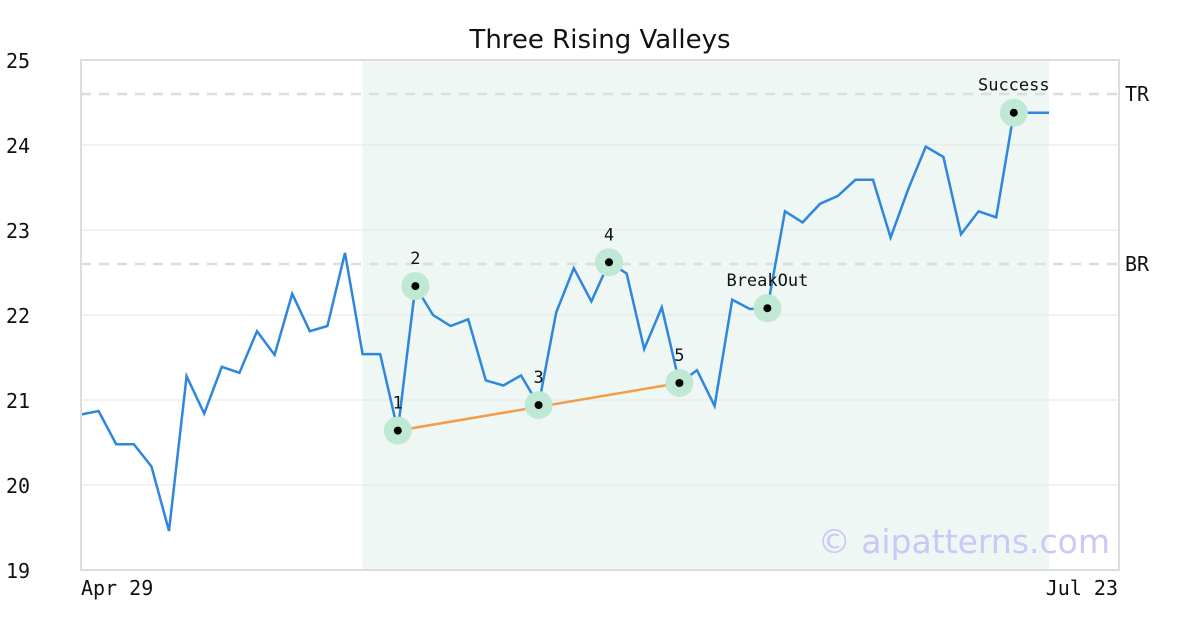  I want to click on y-tick-label-19: 19, so click(18, 571).